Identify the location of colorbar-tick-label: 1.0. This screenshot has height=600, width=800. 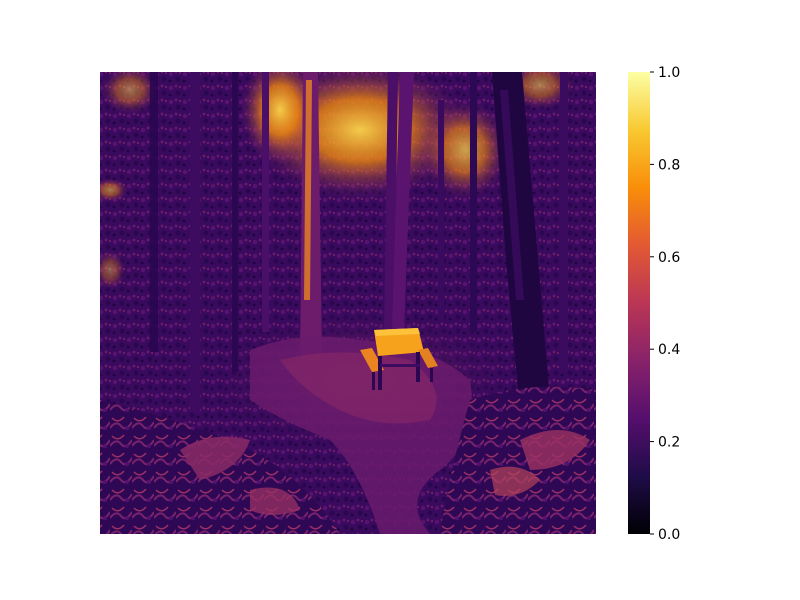
(669, 73).